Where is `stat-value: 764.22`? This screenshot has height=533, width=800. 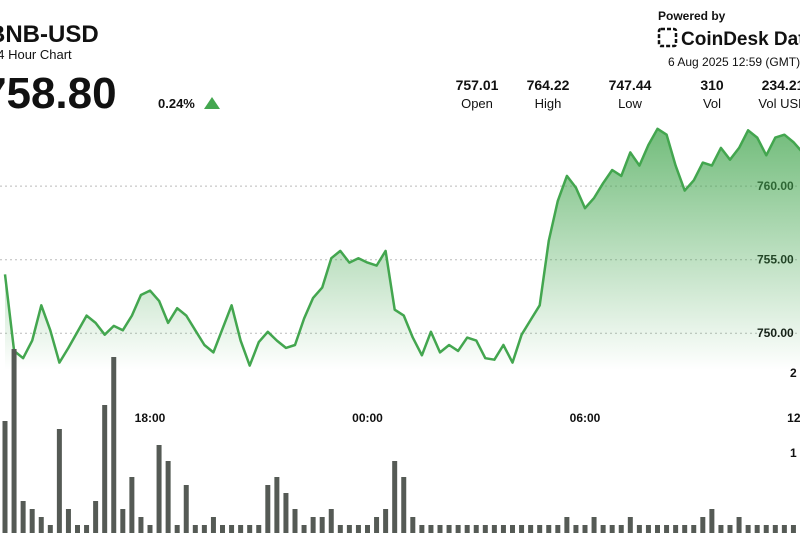 stat-value: 764.22 is located at coordinates (548, 85).